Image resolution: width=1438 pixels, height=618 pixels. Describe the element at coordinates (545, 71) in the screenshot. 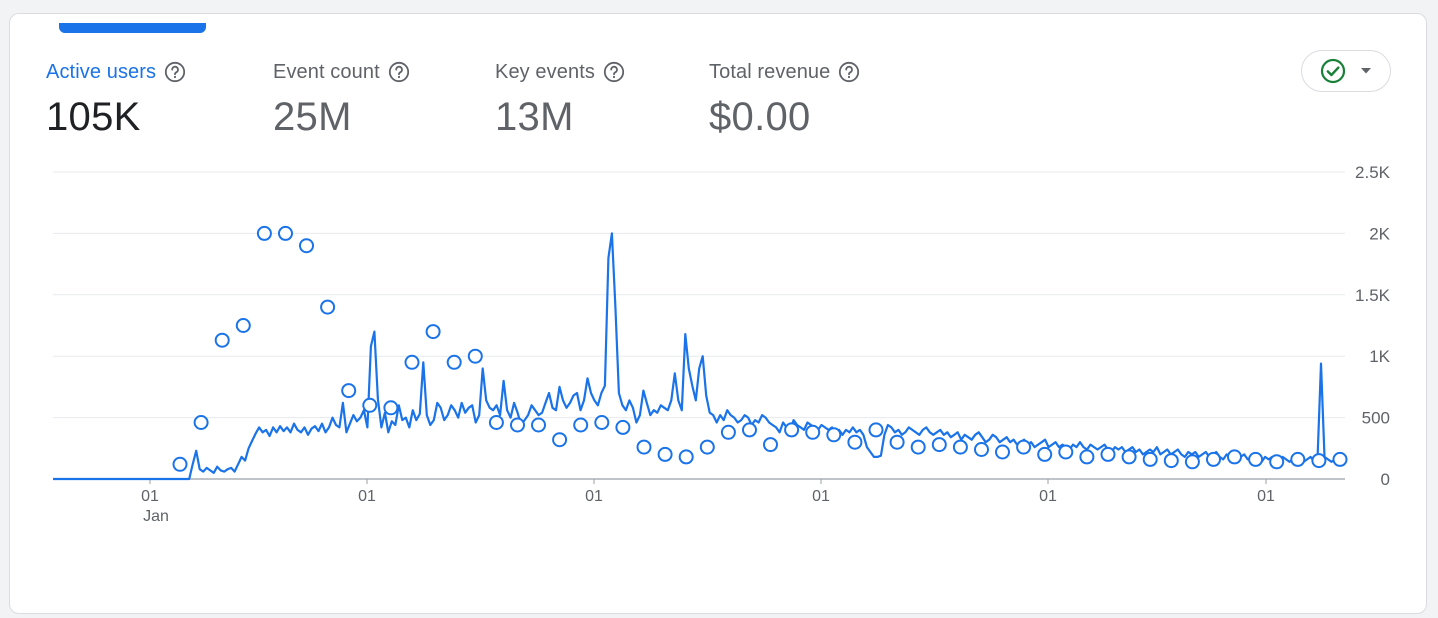

I see `metric-label: Key events` at that location.